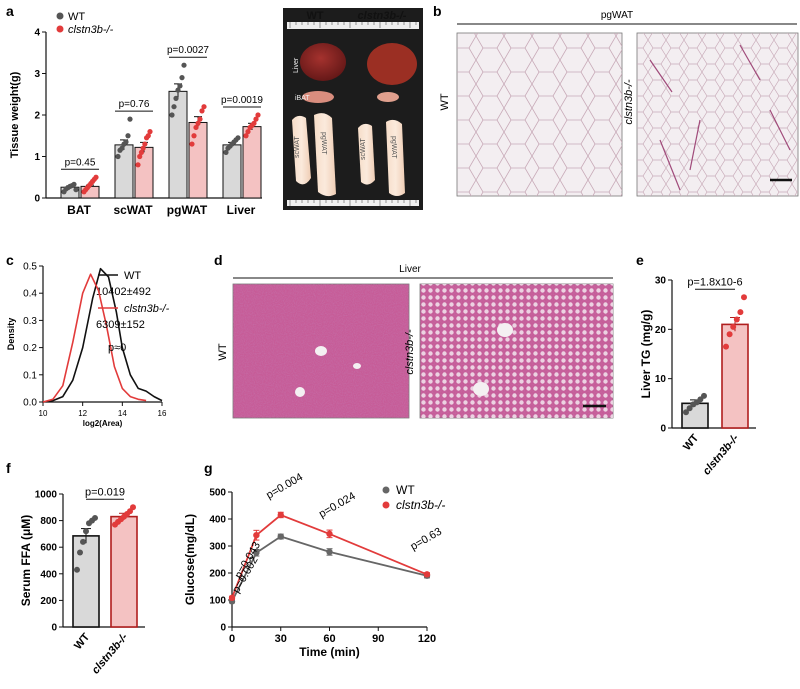 This screenshot has width=800, height=689. What do you see at coordinates (123, 292) in the screenshot?
I see `c-legend-stat: 10402±492` at bounding box center [123, 292].